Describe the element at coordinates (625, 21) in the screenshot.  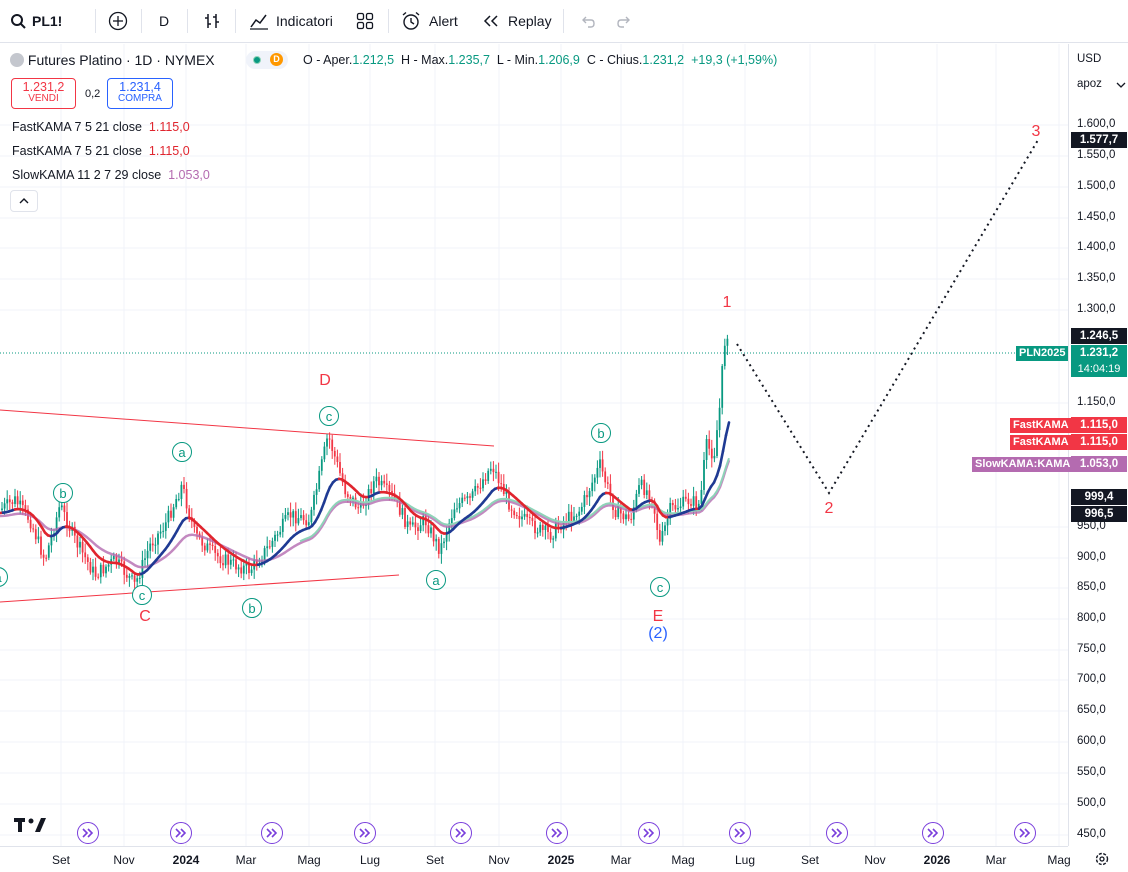
I see `redo-button` at that location.